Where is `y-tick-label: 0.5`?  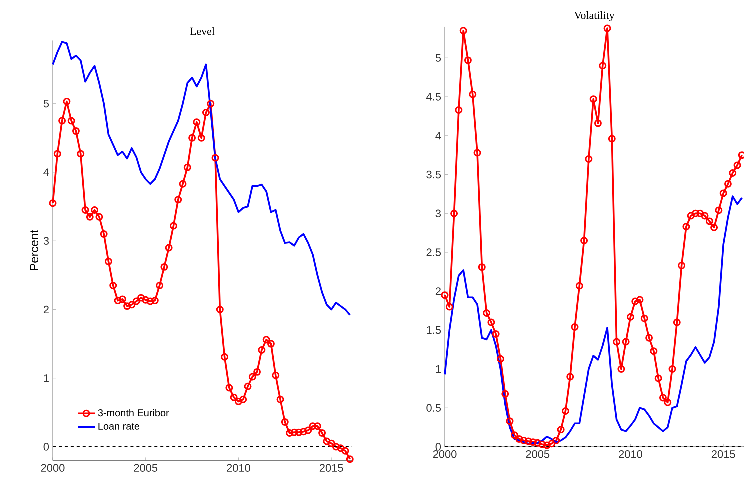
y-tick-label: 0.5 is located at coordinates (434, 408).